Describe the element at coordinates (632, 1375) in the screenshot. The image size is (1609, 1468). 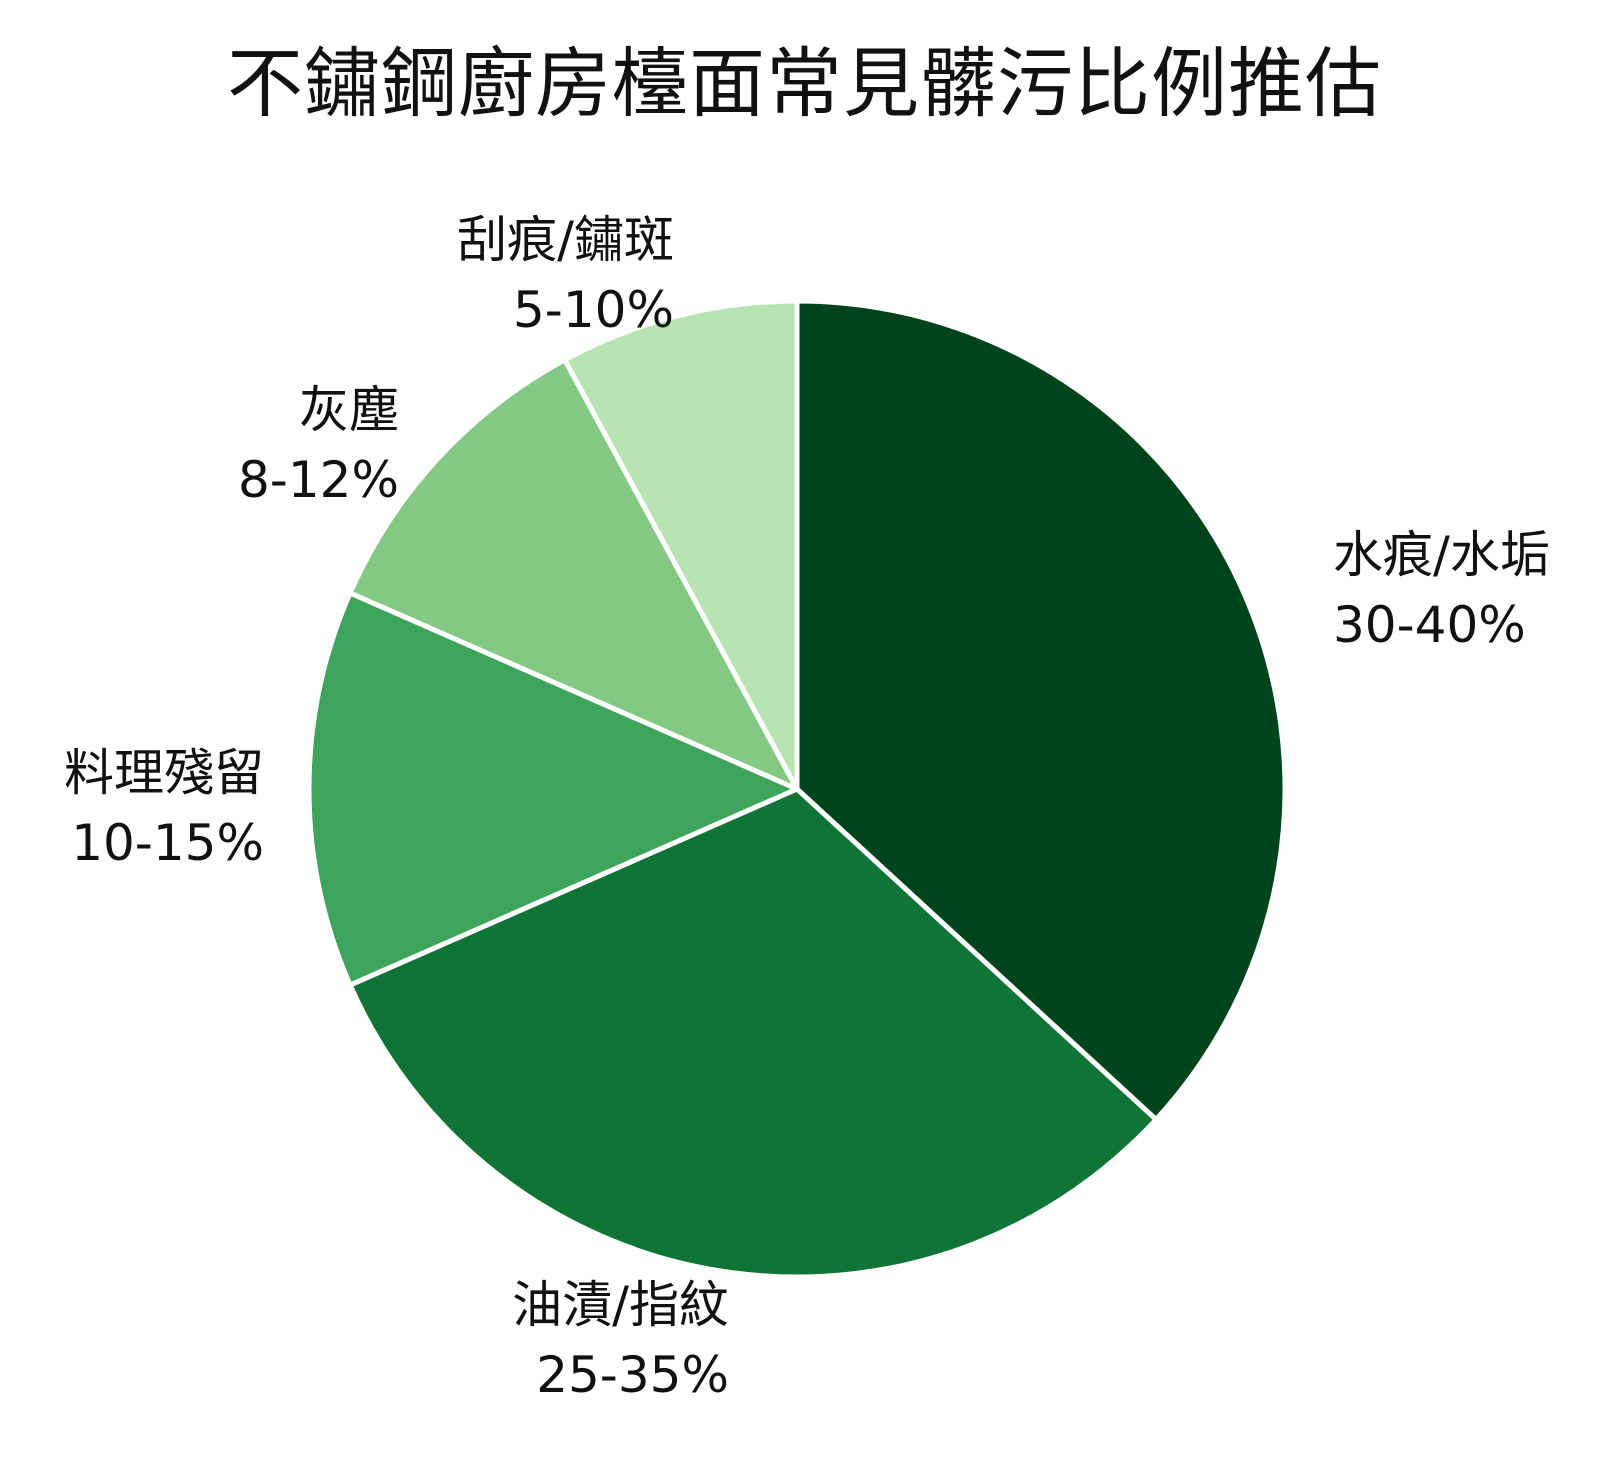
I see `slice-value: 25-35%` at that location.